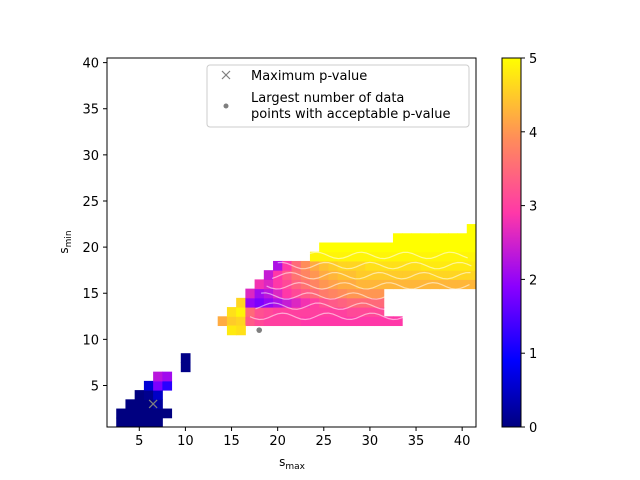 The image size is (640, 480). What do you see at coordinates (511, 242) in the screenshot?
I see `colorbar` at bounding box center [511, 242].